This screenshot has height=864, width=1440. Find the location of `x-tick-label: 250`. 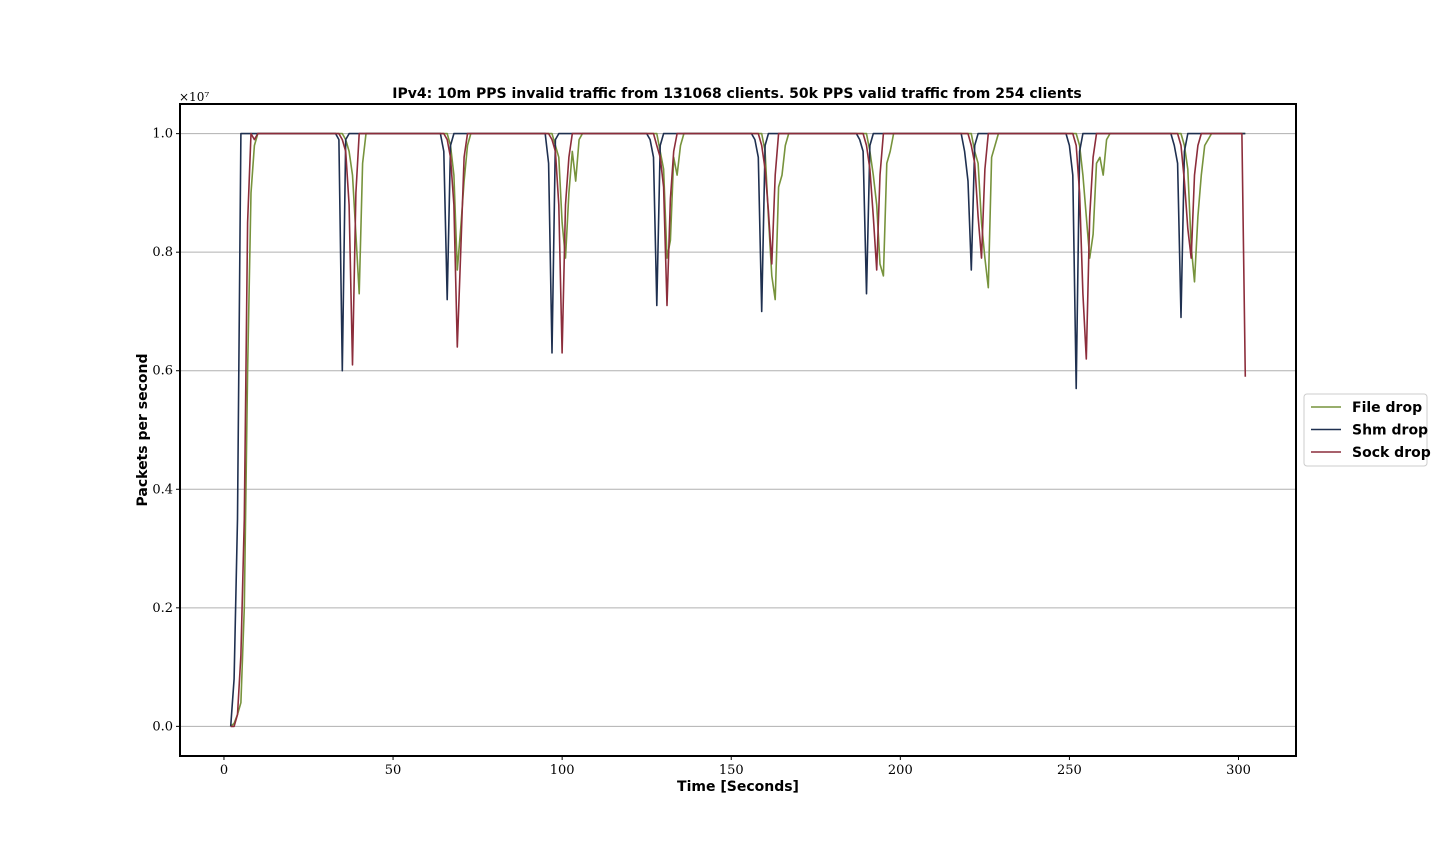

x-tick-label: 250 is located at coordinates (1069, 770).